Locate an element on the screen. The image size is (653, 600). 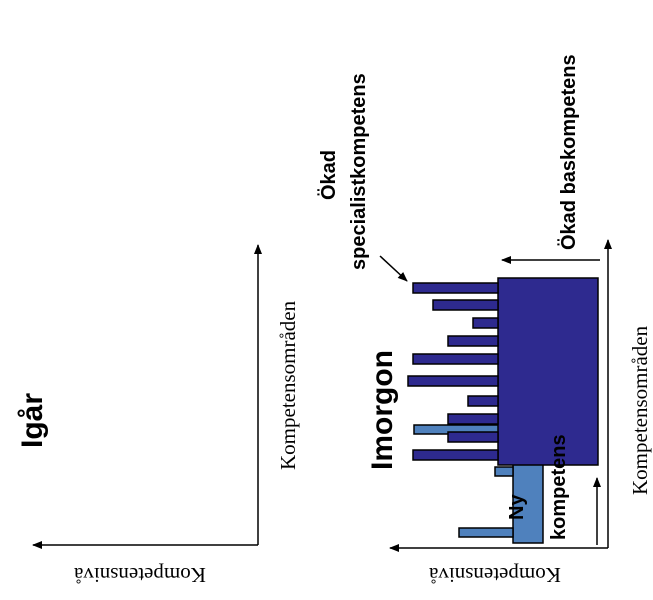
left-axis-label-level: Kompetensnivå is located at coordinates (139, 575).